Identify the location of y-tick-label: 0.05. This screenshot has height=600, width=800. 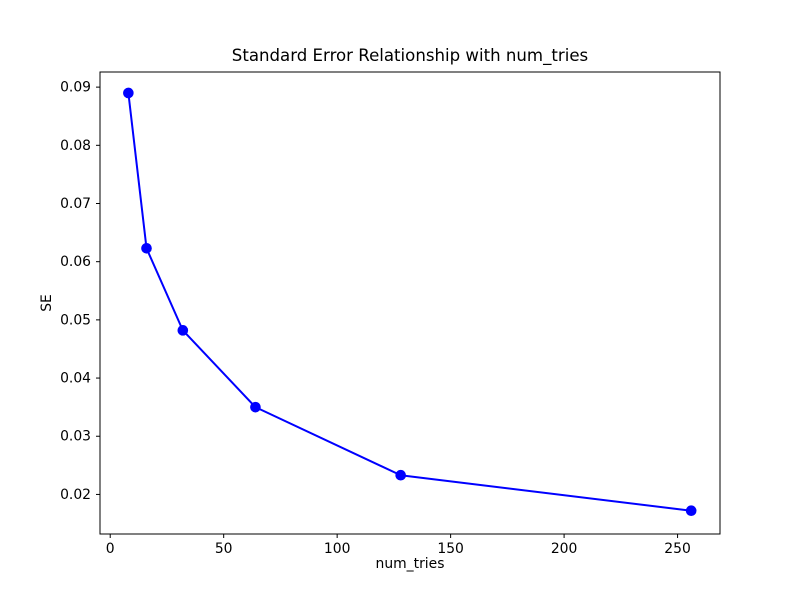
(75, 320).